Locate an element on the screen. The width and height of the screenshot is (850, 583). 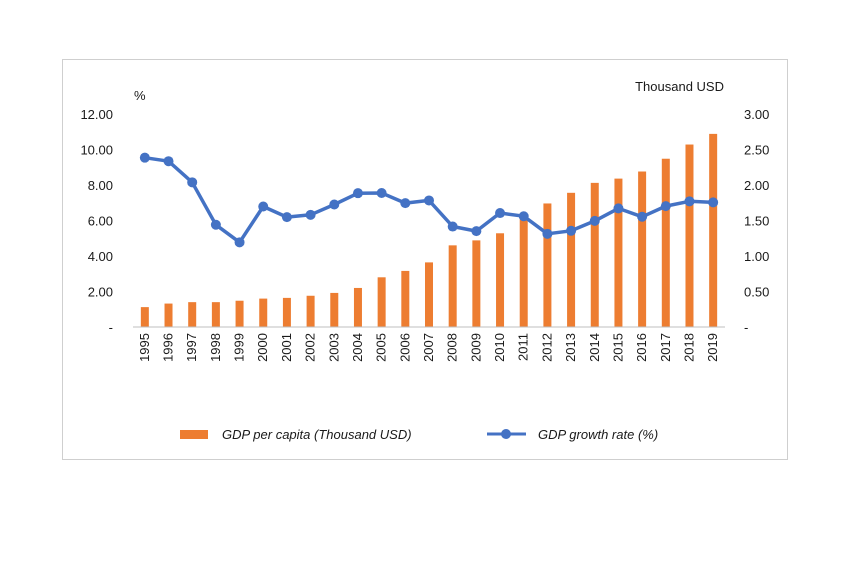
x-tick-label: 2004 is located at coordinates (357, 347).